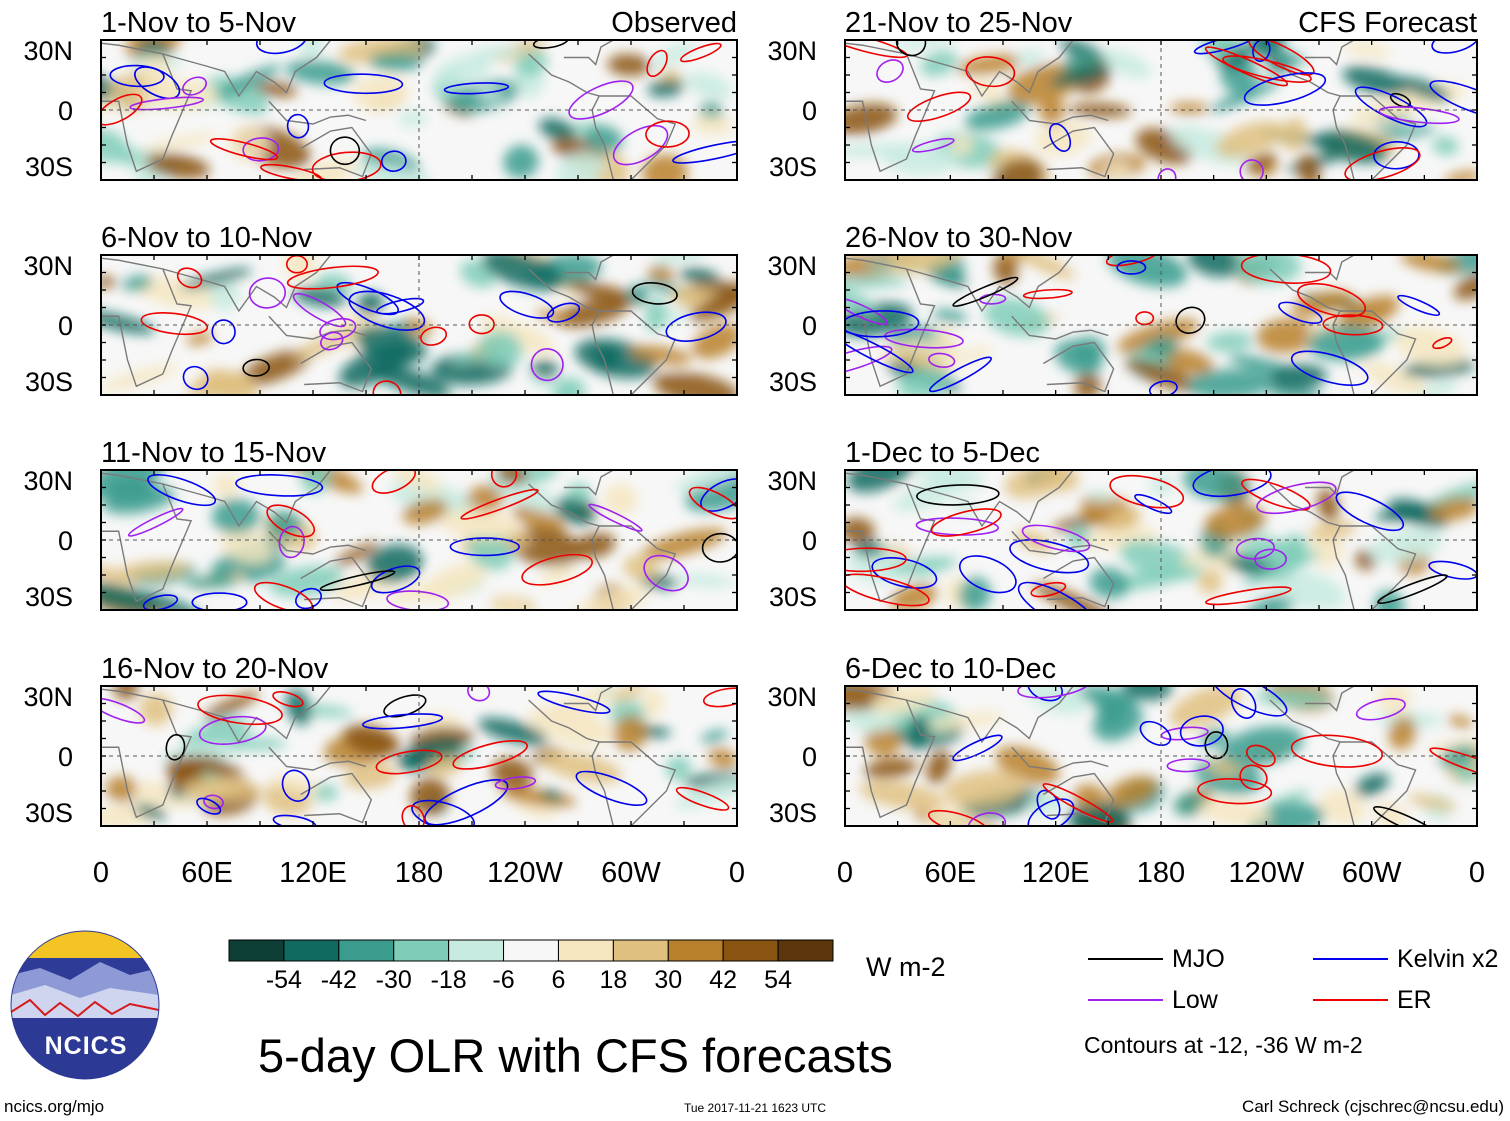  I want to click on timestamp: Tue 2017-11-21 1623 UTC, so click(755, 1108).